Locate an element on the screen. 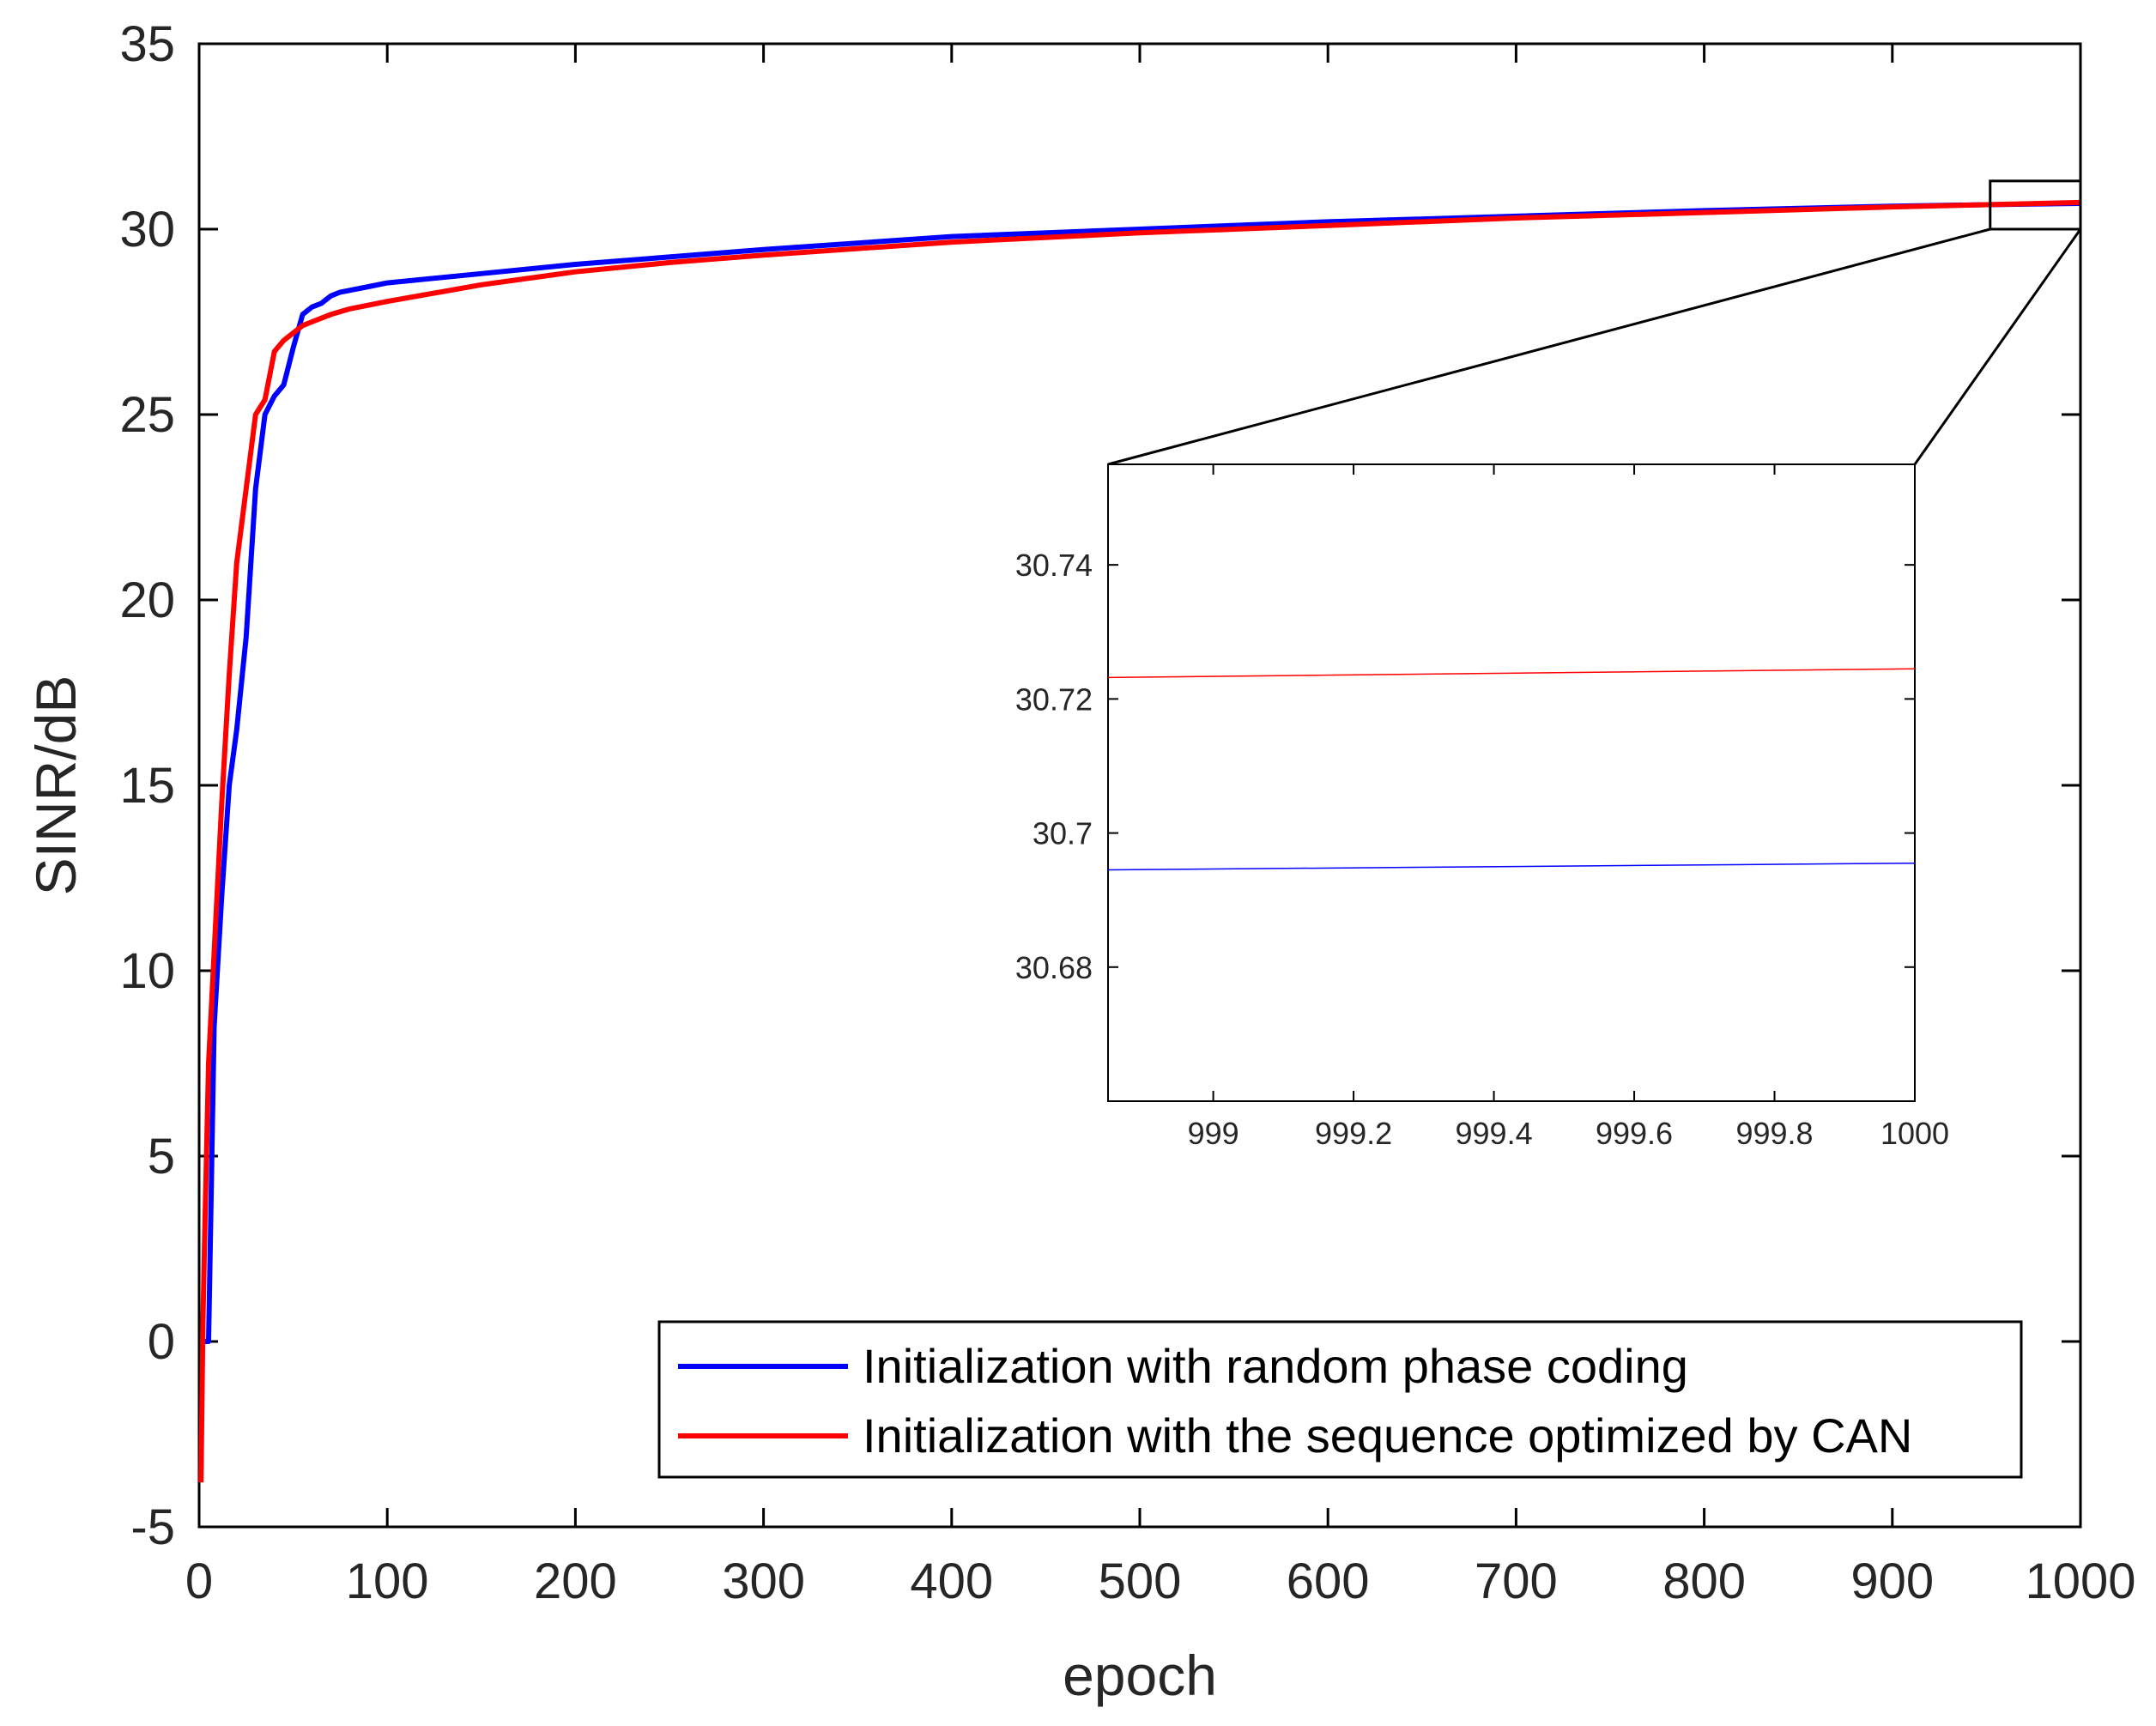 Image resolution: width=2156 pixels, height=1726 pixels. x-tick-label: 700 is located at coordinates (1516, 1581).